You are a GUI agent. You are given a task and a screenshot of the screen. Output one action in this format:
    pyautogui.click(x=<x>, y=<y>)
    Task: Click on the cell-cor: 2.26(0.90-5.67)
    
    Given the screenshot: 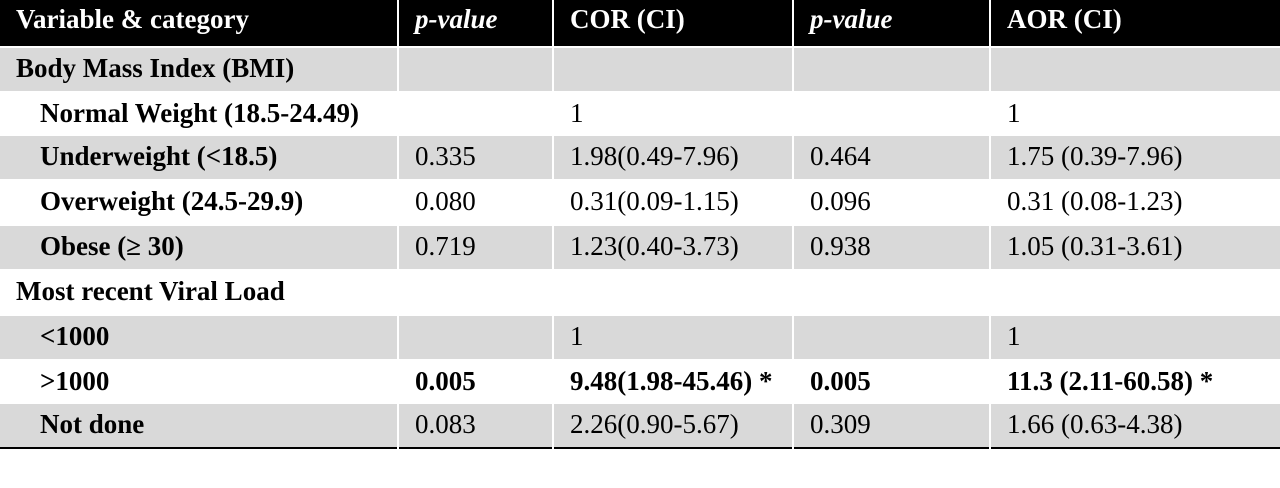 What is the action you would take?
    pyautogui.click(x=673, y=425)
    